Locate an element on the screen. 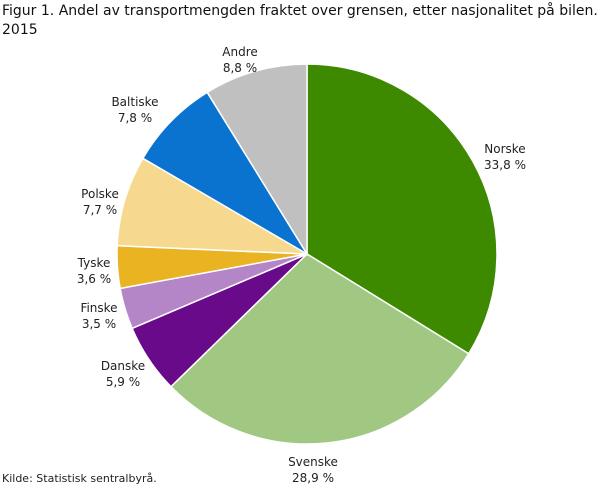 The height and width of the screenshot is (489, 609). slice-label-norske: Norske 33,8 % is located at coordinates (505, 157).